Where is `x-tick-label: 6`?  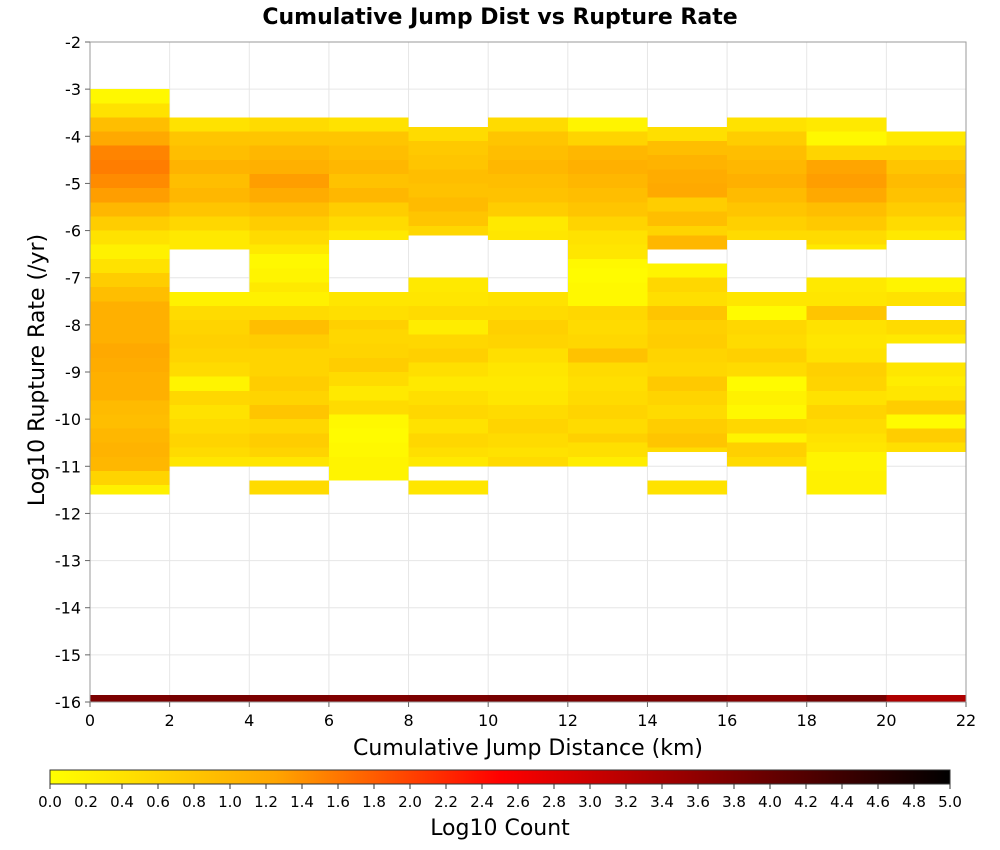 x-tick-label: 6 is located at coordinates (329, 720).